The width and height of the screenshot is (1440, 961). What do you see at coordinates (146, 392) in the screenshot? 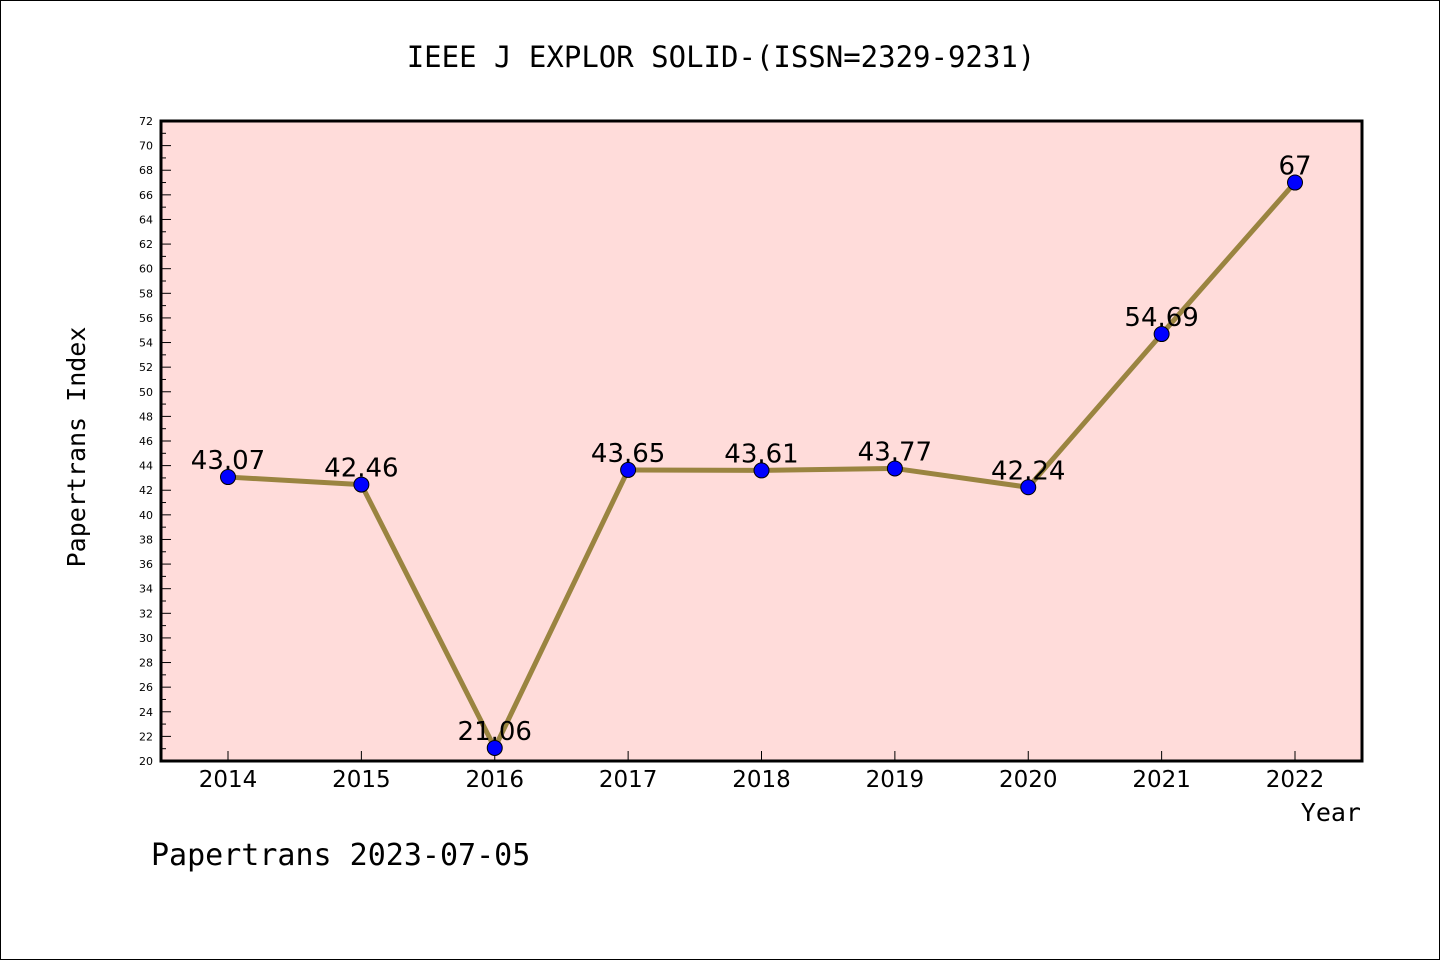
I see `y-tick-label: 50` at bounding box center [146, 392].